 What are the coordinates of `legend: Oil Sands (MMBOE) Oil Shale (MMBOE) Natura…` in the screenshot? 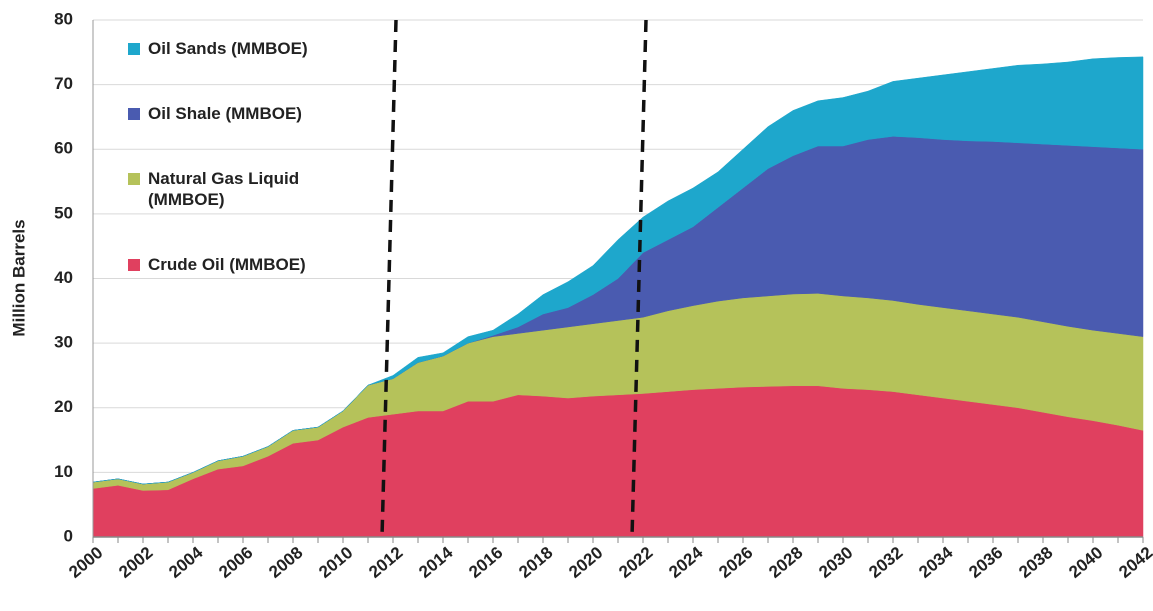 It's located at (243, 178).